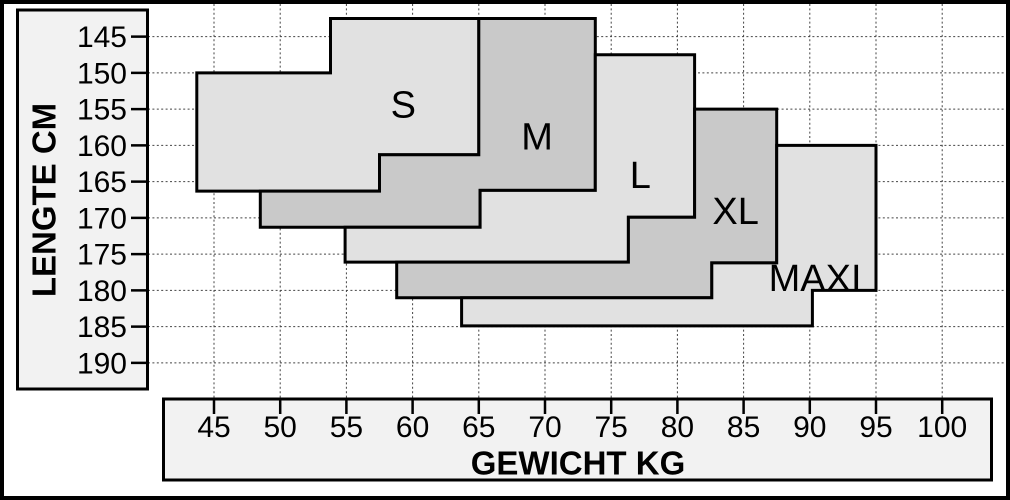  Describe the element at coordinates (815, 279) in the screenshot. I see `region-label-MAXI: MAXI` at that location.